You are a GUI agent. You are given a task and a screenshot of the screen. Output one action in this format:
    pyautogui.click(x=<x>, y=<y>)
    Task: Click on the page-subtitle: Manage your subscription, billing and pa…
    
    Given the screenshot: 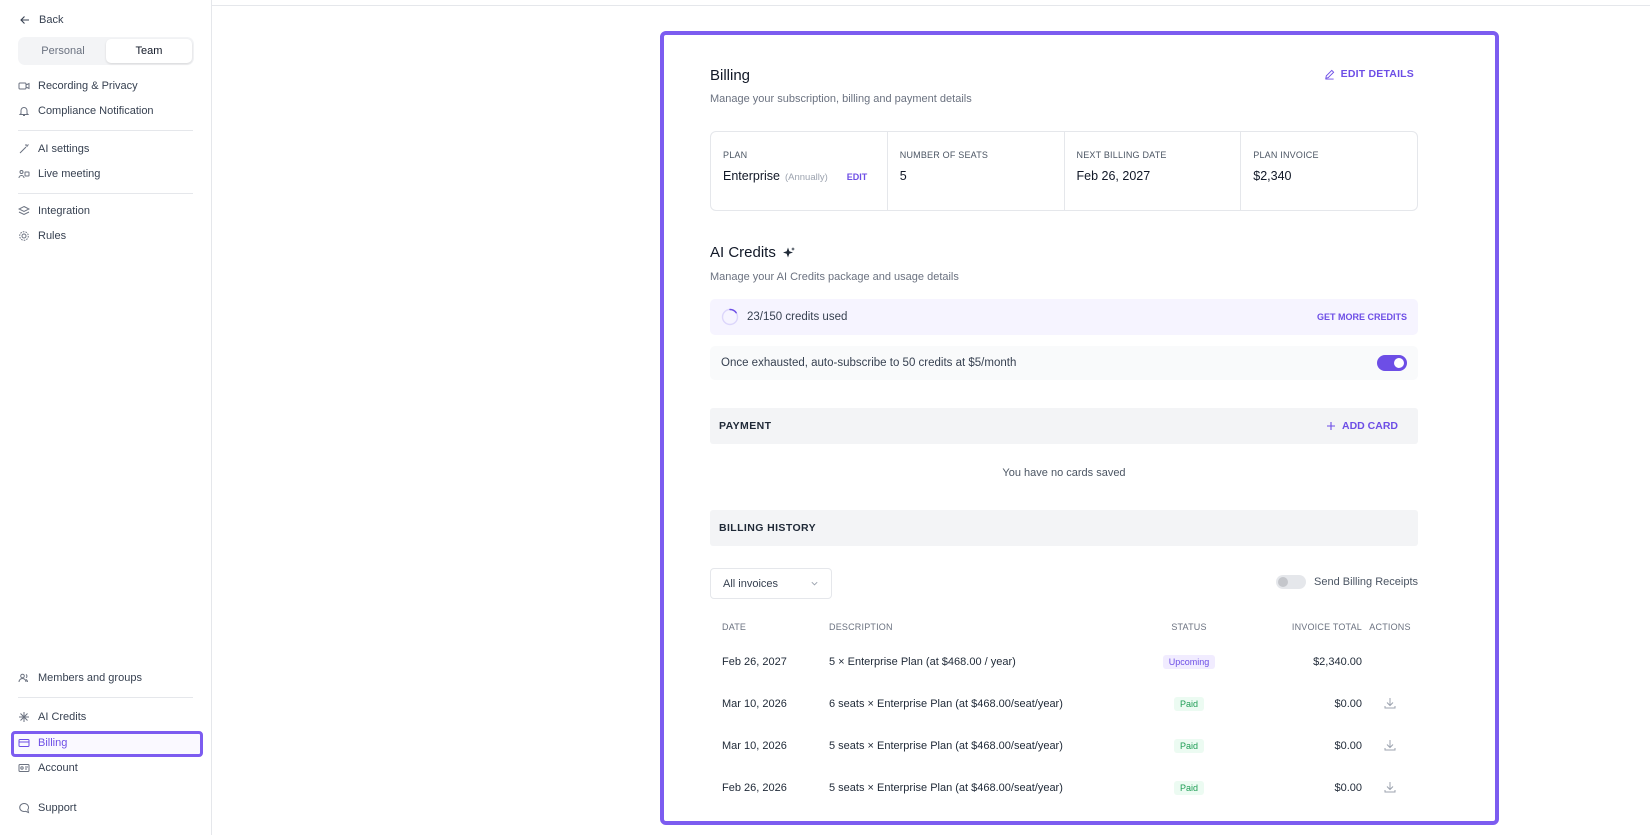 What is the action you would take?
    pyautogui.click(x=841, y=99)
    